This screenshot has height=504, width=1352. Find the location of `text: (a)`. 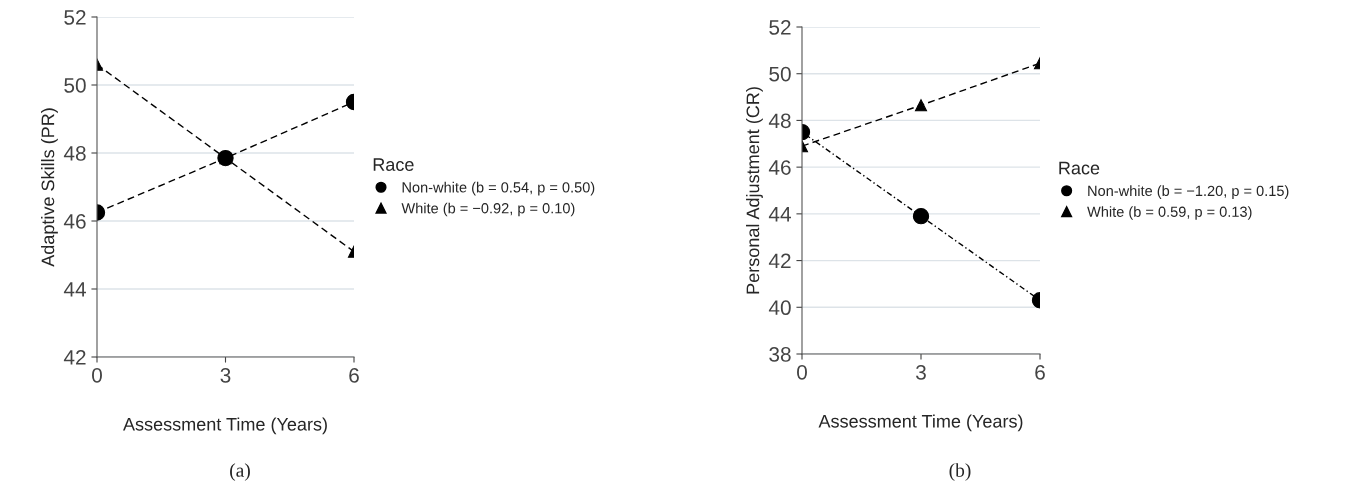

text: (a) is located at coordinates (240, 472).